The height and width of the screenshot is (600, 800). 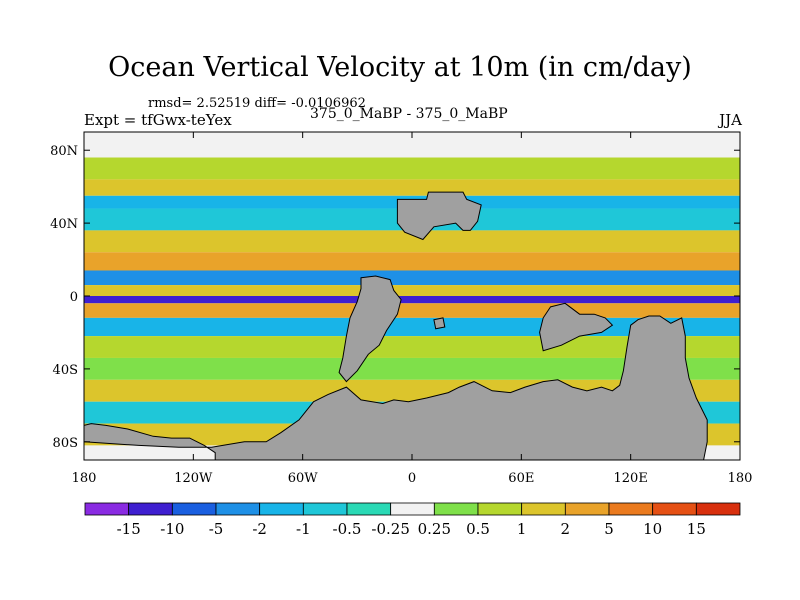 I want to click on colorbar-label-9: 1, so click(x=522, y=529).